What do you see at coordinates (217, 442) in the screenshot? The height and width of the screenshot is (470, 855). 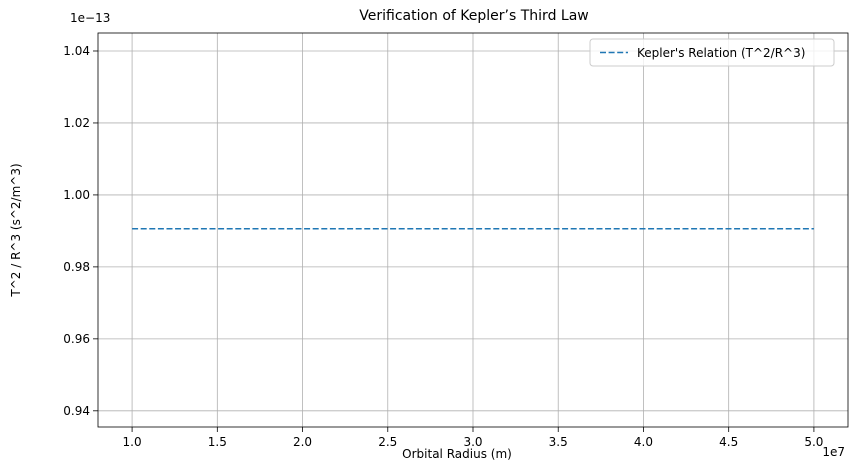 I see `x-tick-label: 1.5` at bounding box center [217, 442].